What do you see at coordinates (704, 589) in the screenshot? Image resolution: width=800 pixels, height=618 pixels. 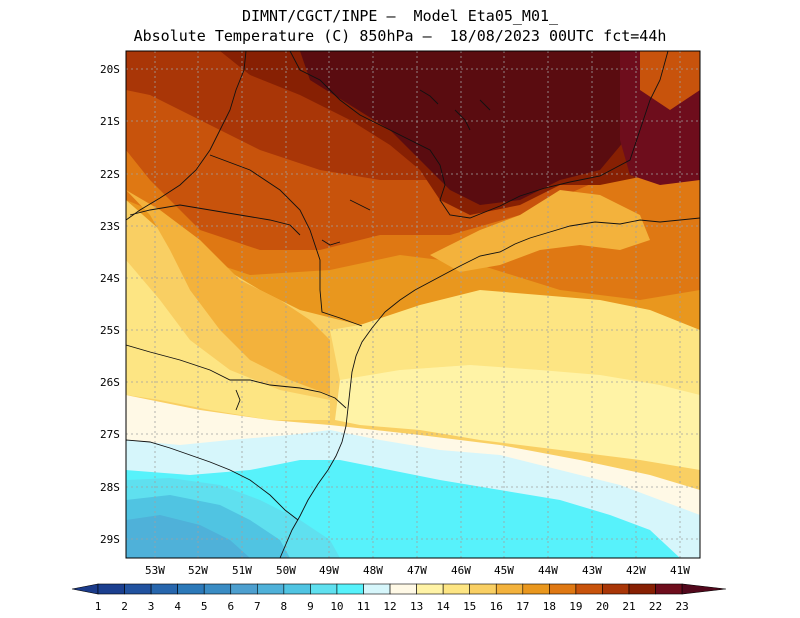 I see `colorbar-max-arrow` at bounding box center [704, 589].